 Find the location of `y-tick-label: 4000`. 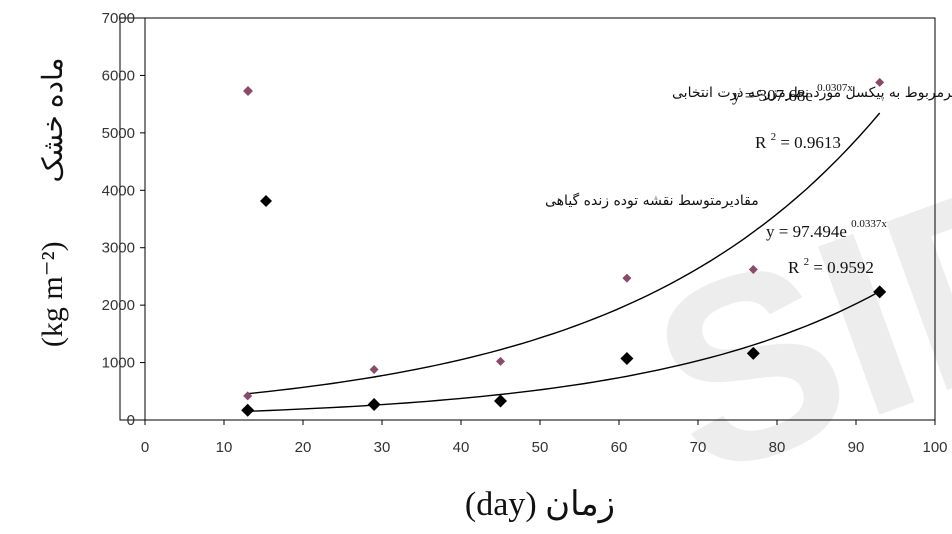

y-tick-label: 4000 is located at coordinates (118, 190).